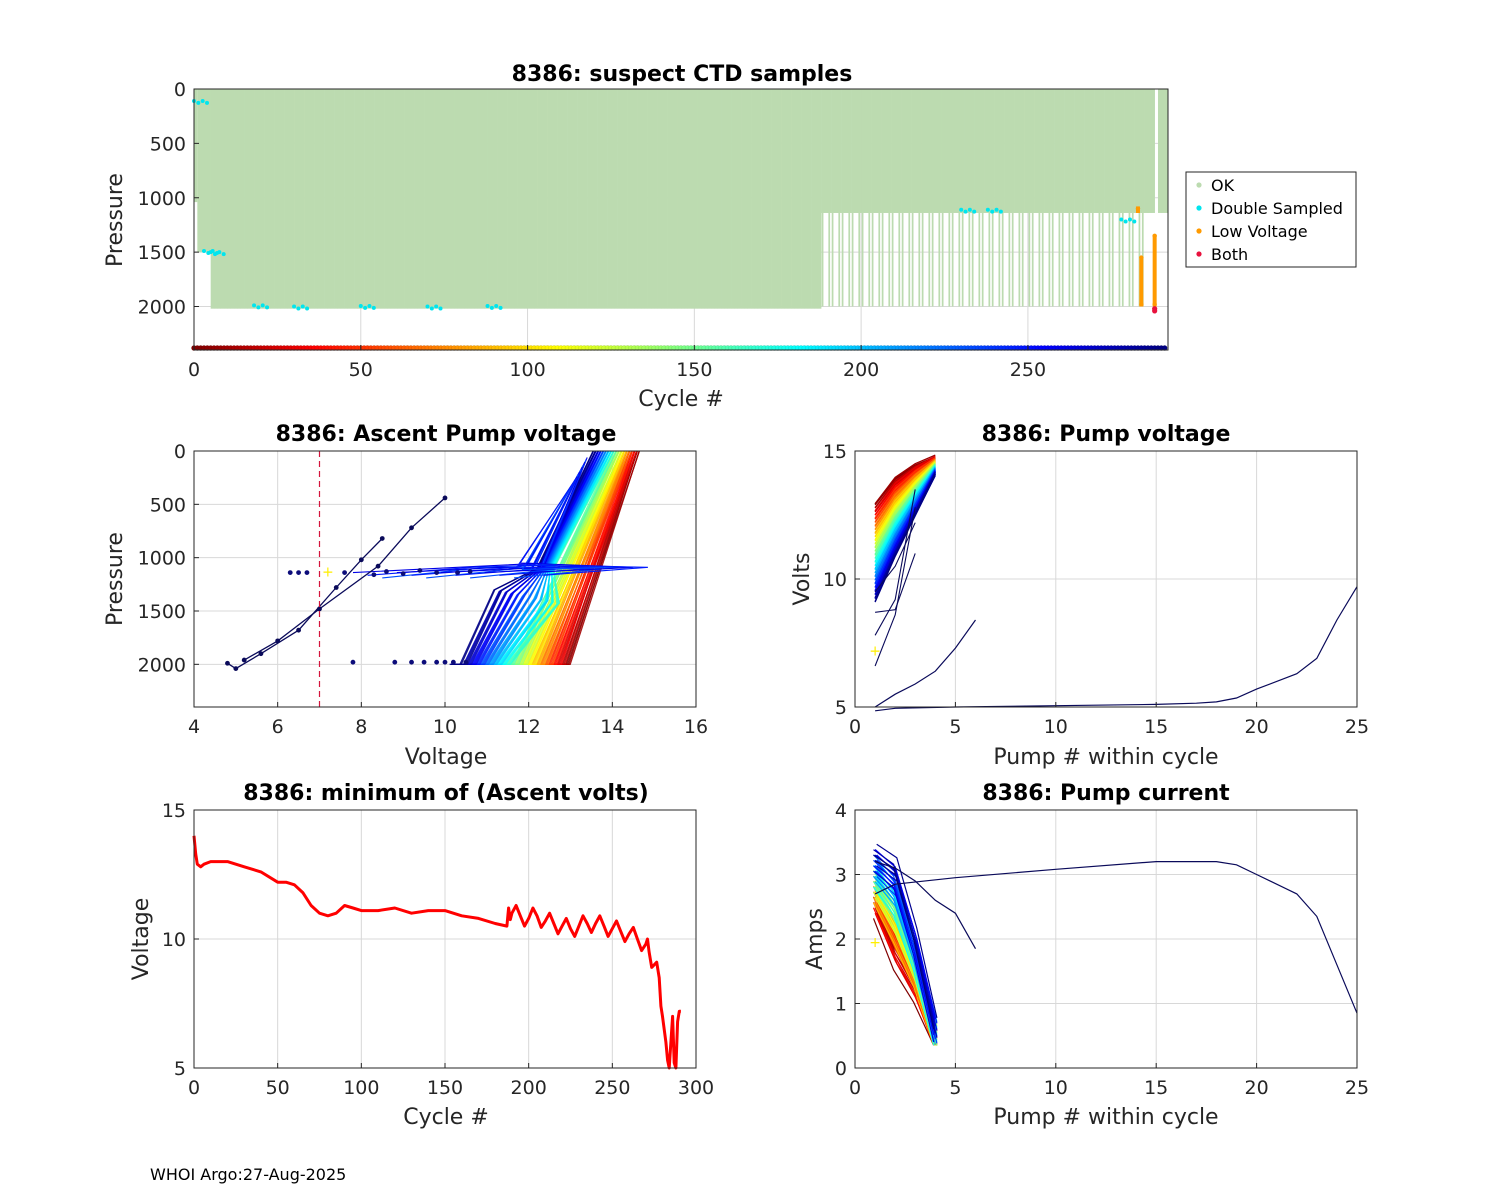  I want to click on footer-credit: WHOI Argo:27-Aug-2025, so click(248, 1174).